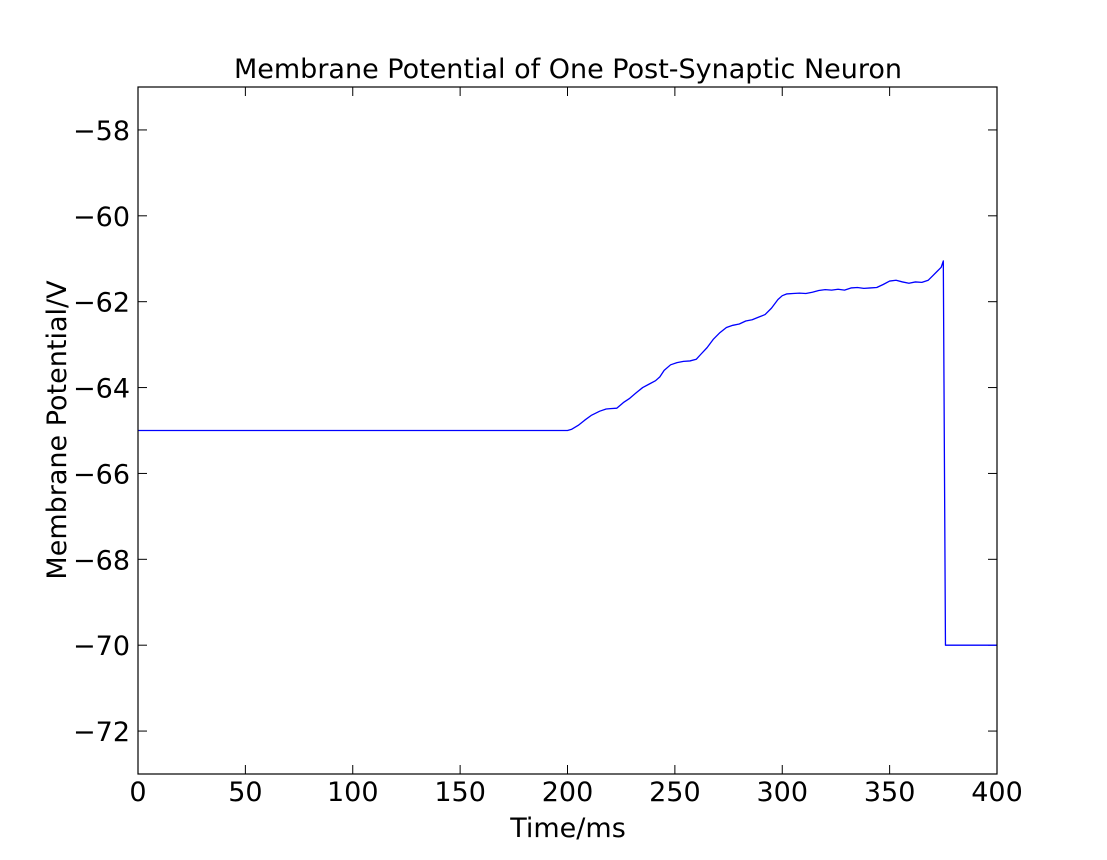 This screenshot has width=1107, height=860. I want to click on x-tick-label: 0, so click(137, 792).